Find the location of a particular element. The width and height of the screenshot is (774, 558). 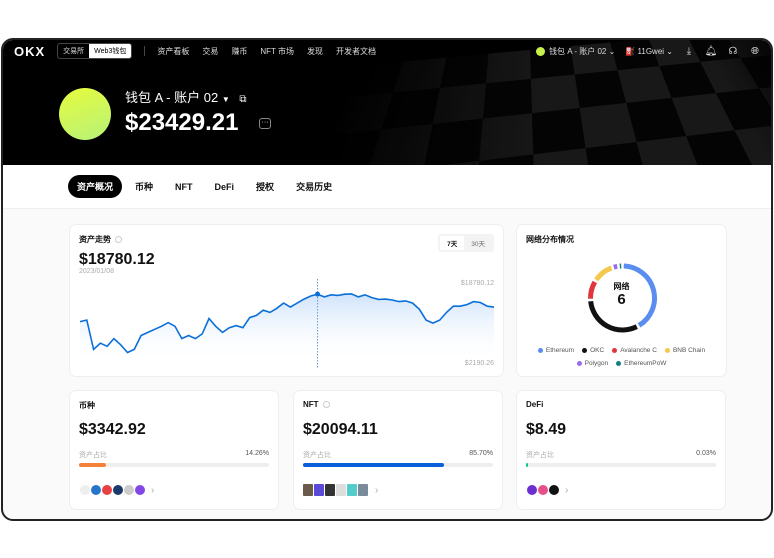

tab-bar: 资产概况 币种 NFT DeFi 授权 交易历史 is located at coordinates (387, 187).